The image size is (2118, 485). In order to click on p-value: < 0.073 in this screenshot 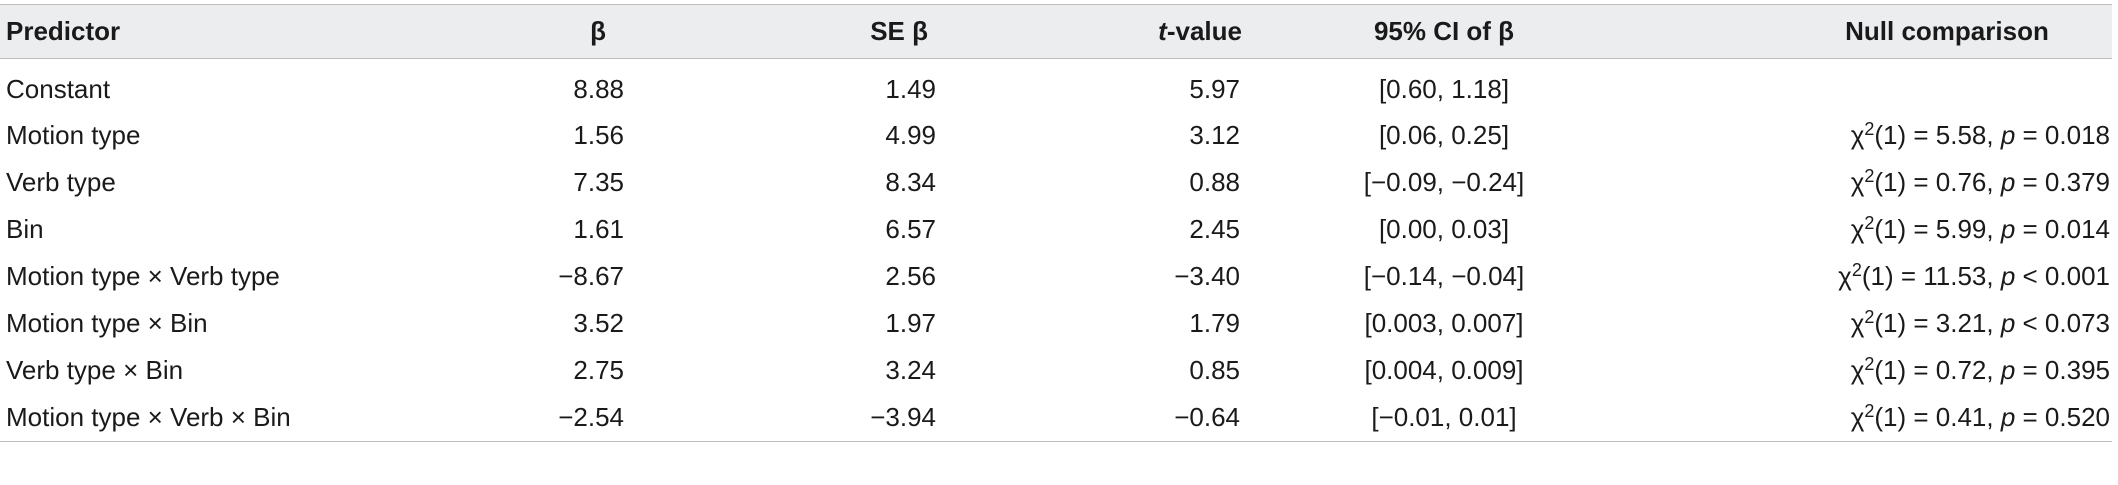, I will do `click(2062, 323)`.